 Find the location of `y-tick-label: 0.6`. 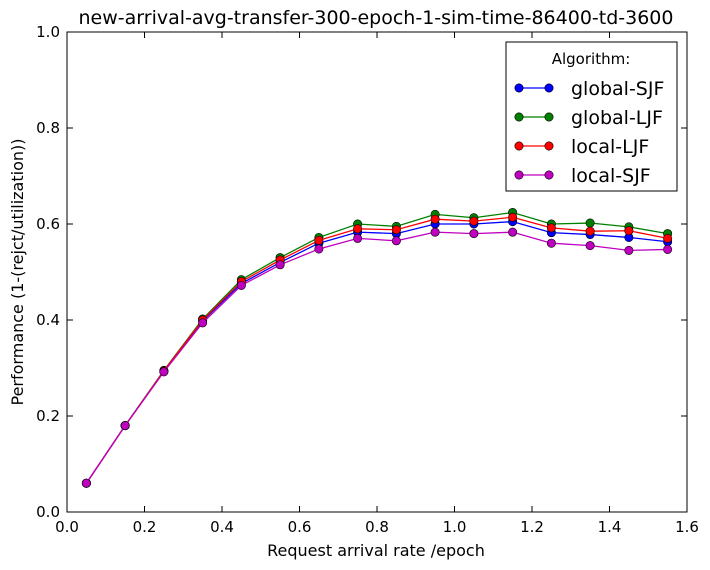

y-tick-label: 0.6 is located at coordinates (48, 224).